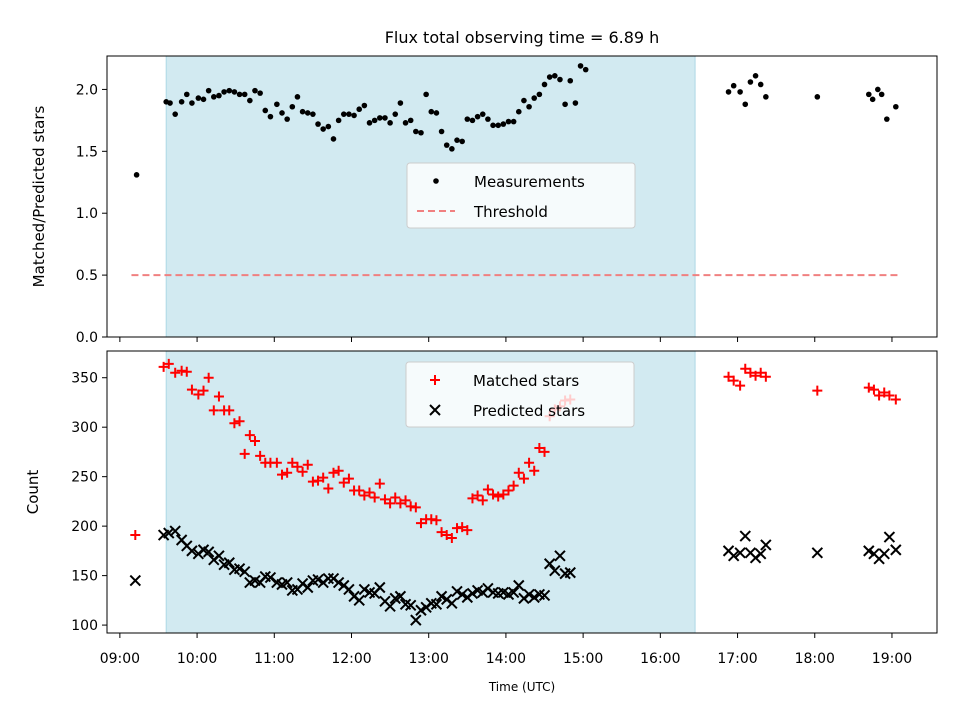 The image size is (960, 720). What do you see at coordinates (529, 411) in the screenshot?
I see `legend-label: Predicted stars` at bounding box center [529, 411].